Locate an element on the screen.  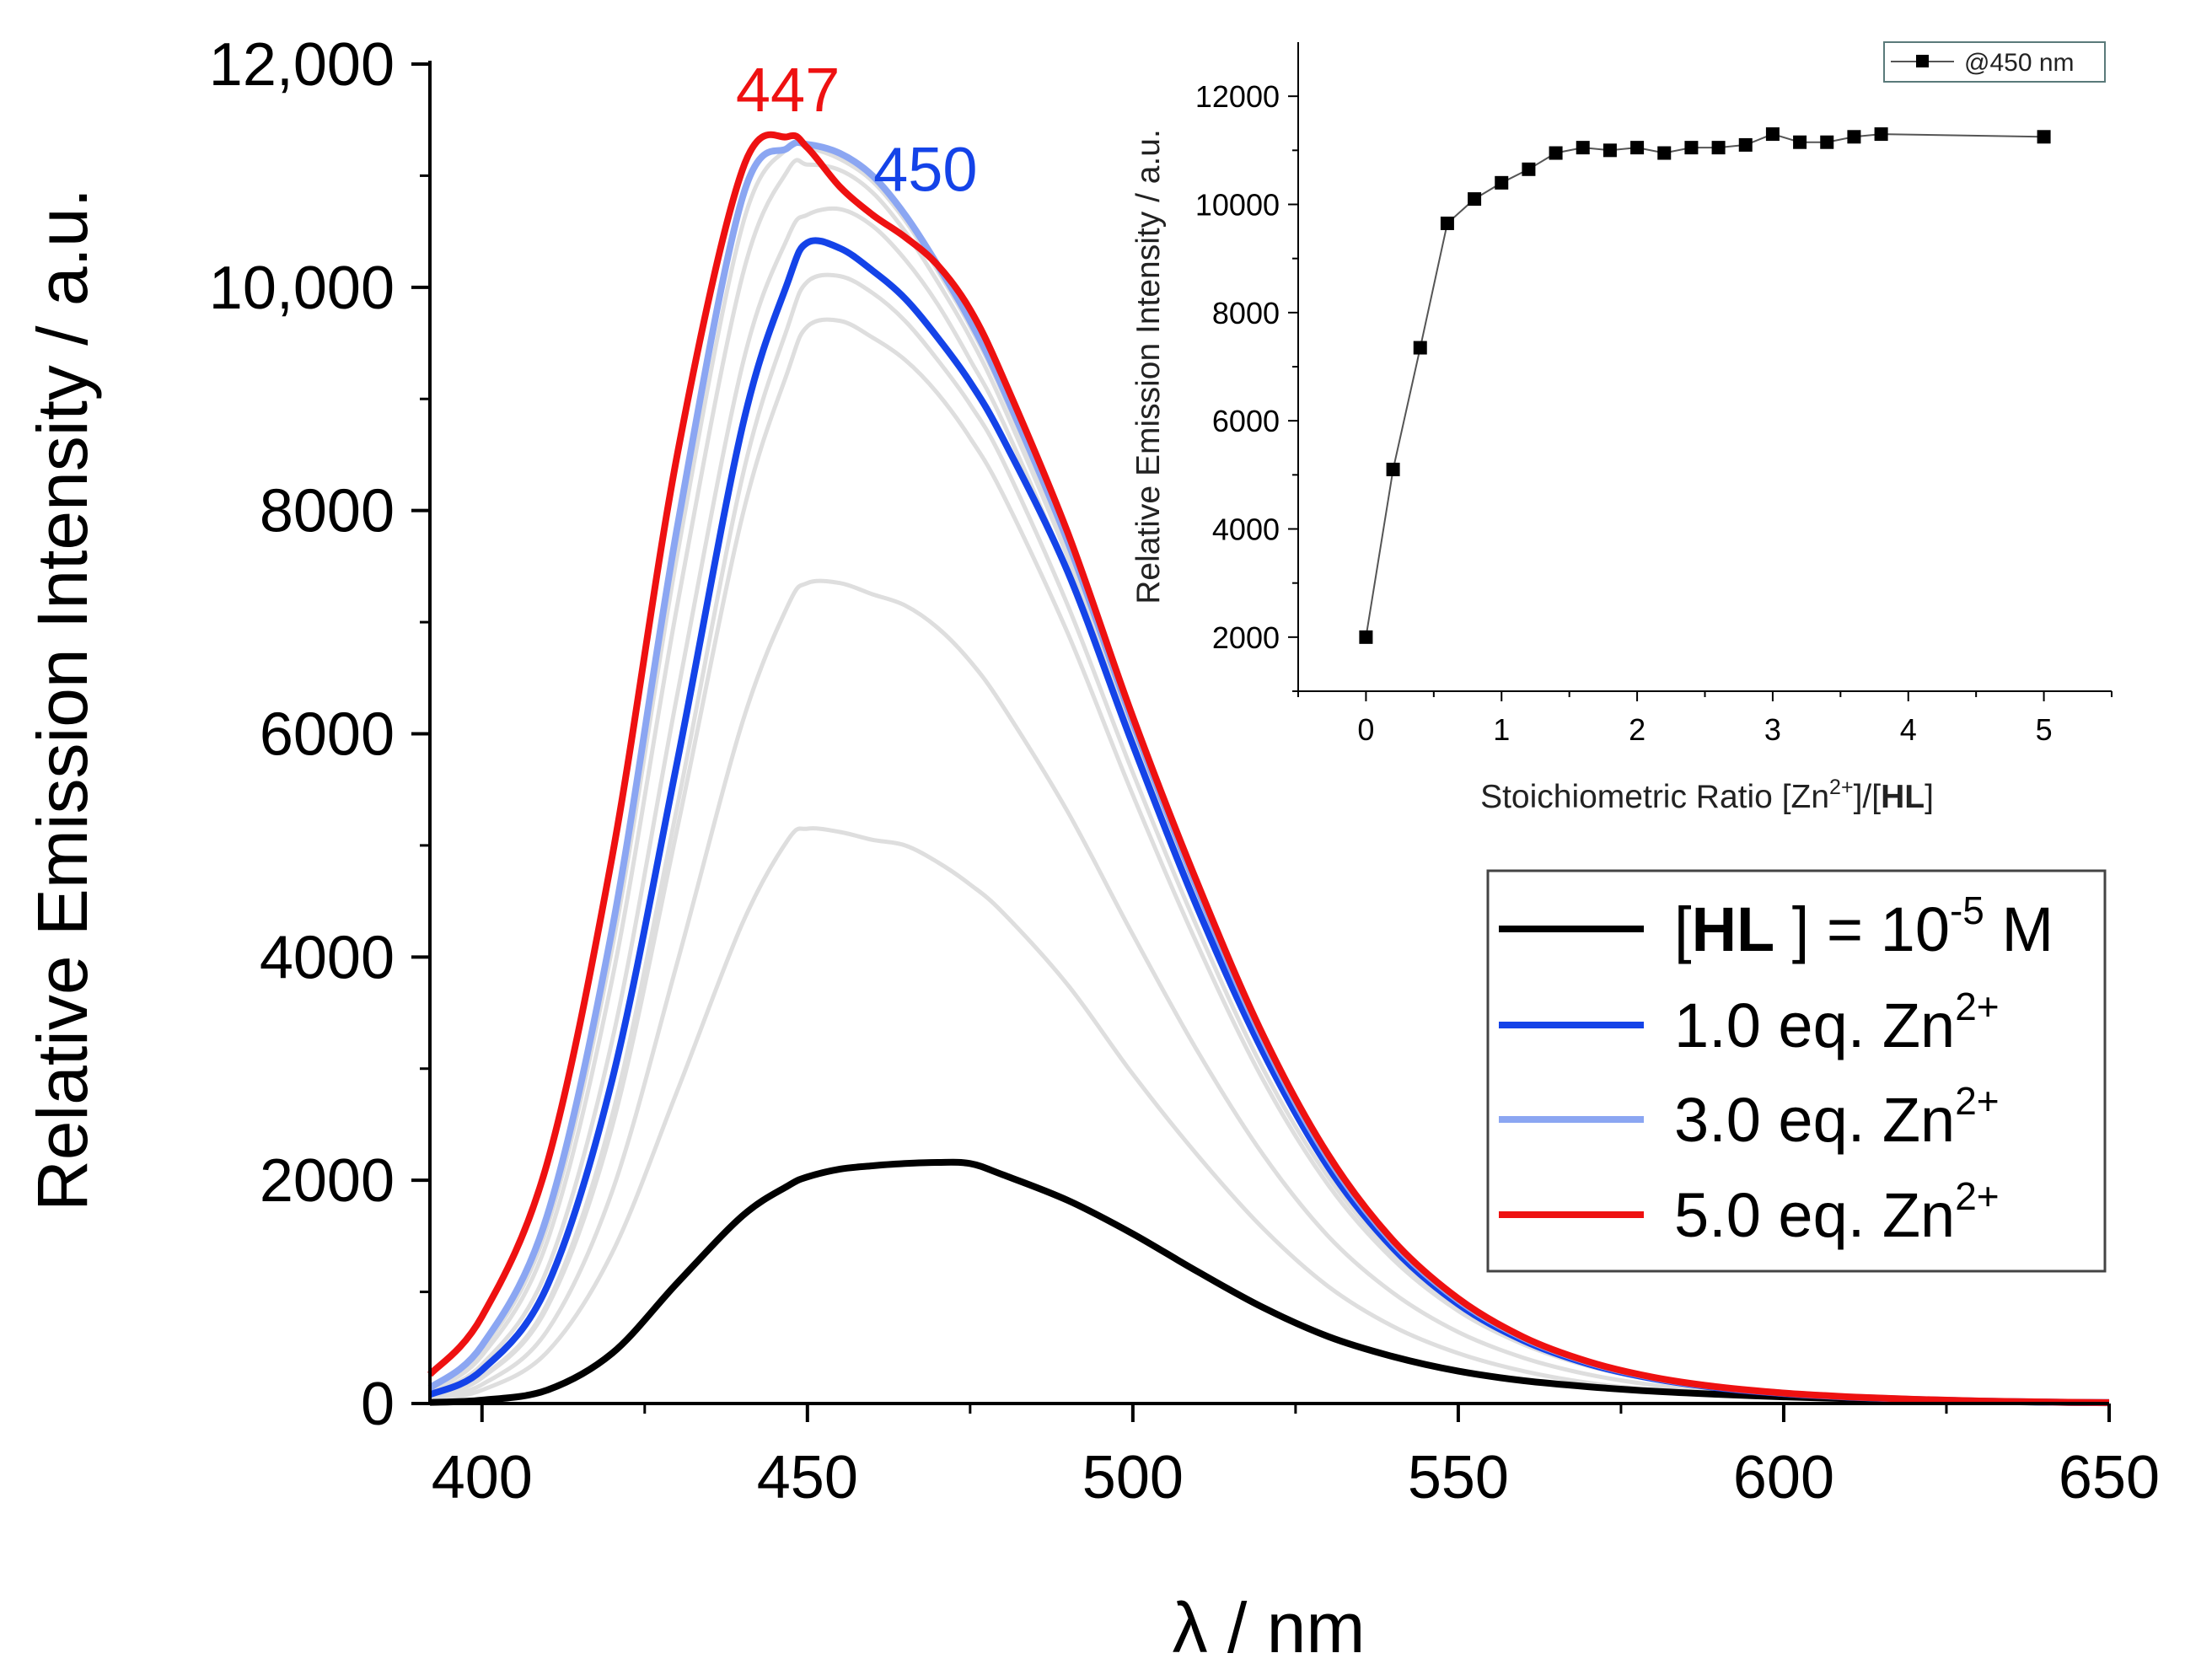
legend-label-hl: [HL ] = 10-5 M is located at coordinates (1864, 926).